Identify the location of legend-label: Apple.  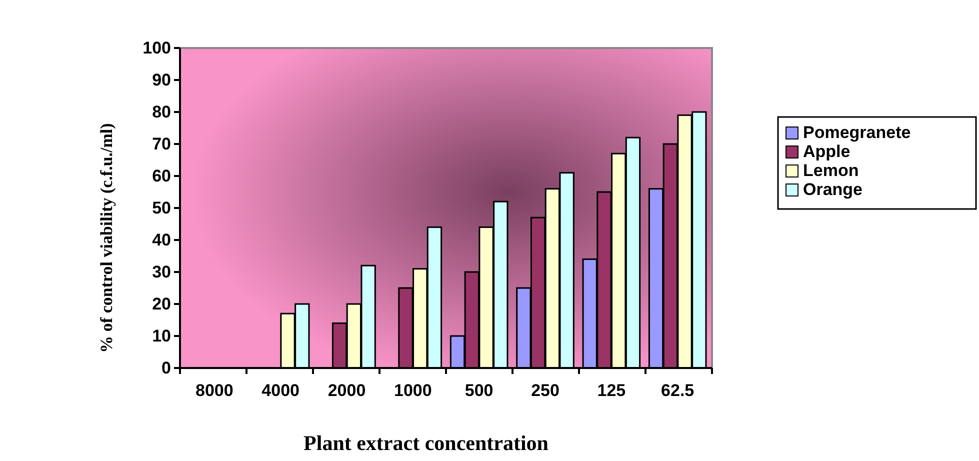
(826, 151).